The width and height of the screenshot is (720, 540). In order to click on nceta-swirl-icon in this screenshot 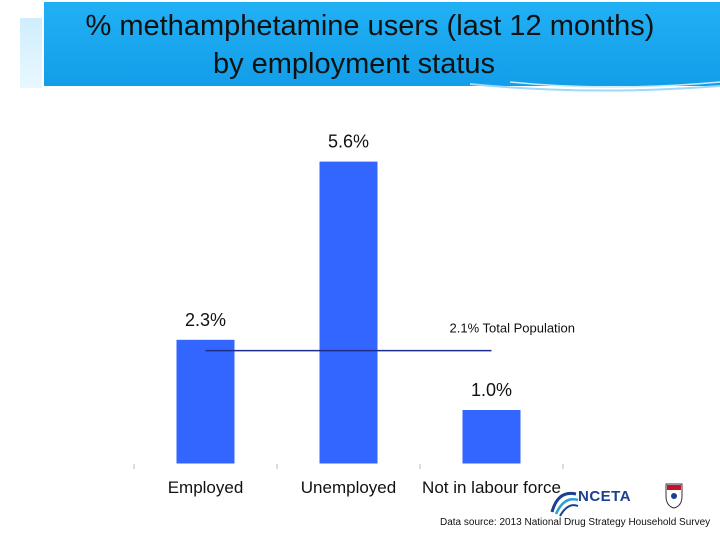, I will do `click(564, 504)`.